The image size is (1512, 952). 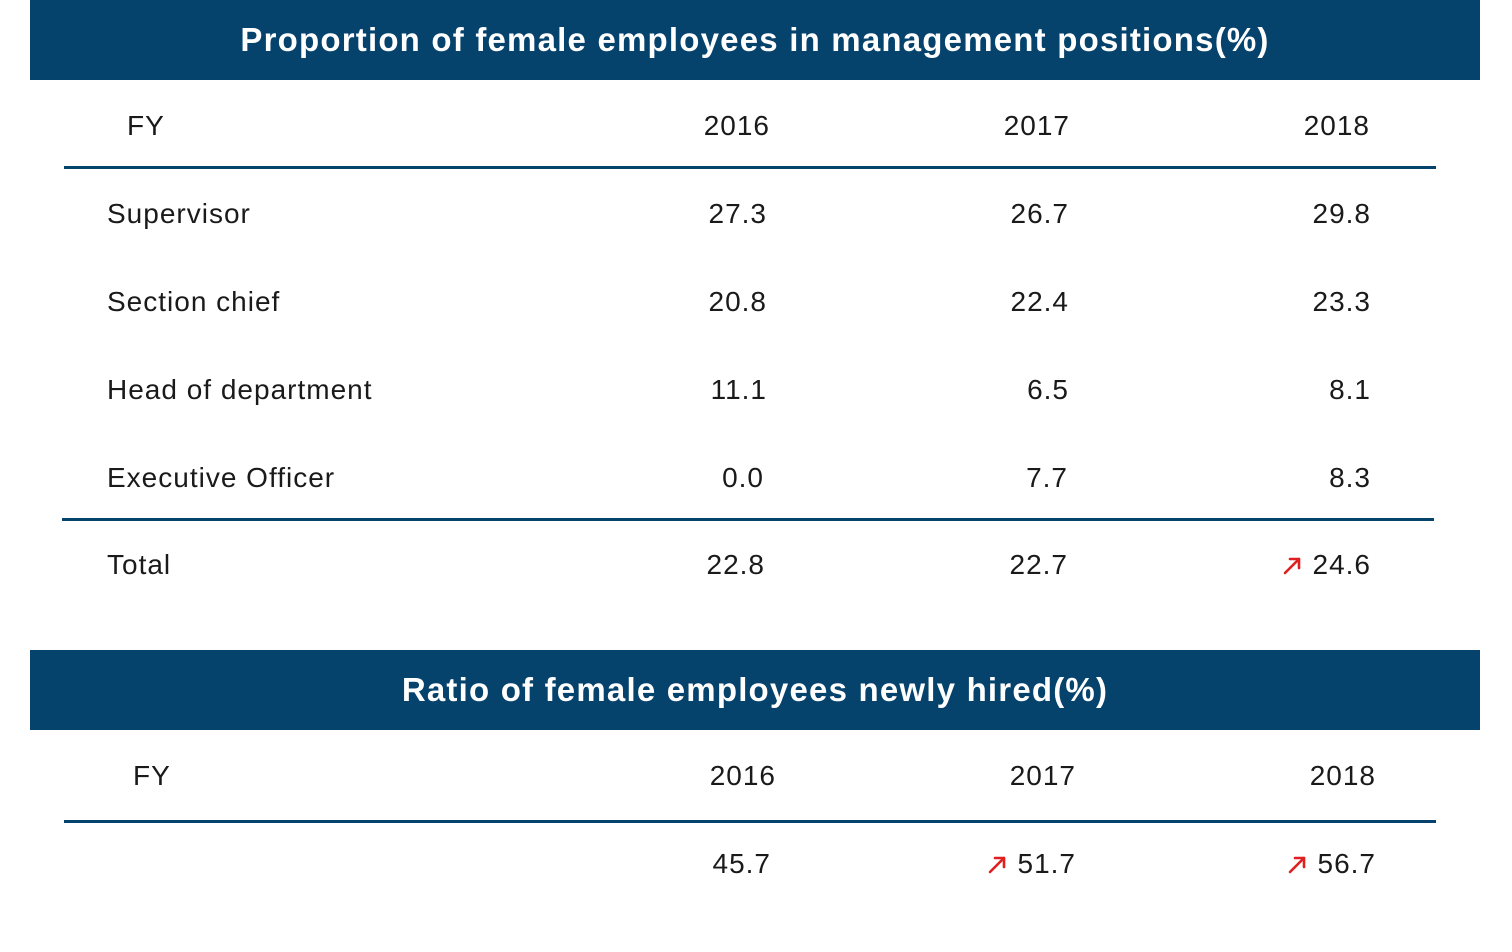 What do you see at coordinates (743, 477) in the screenshot?
I see `value-2016: 0.0` at bounding box center [743, 477].